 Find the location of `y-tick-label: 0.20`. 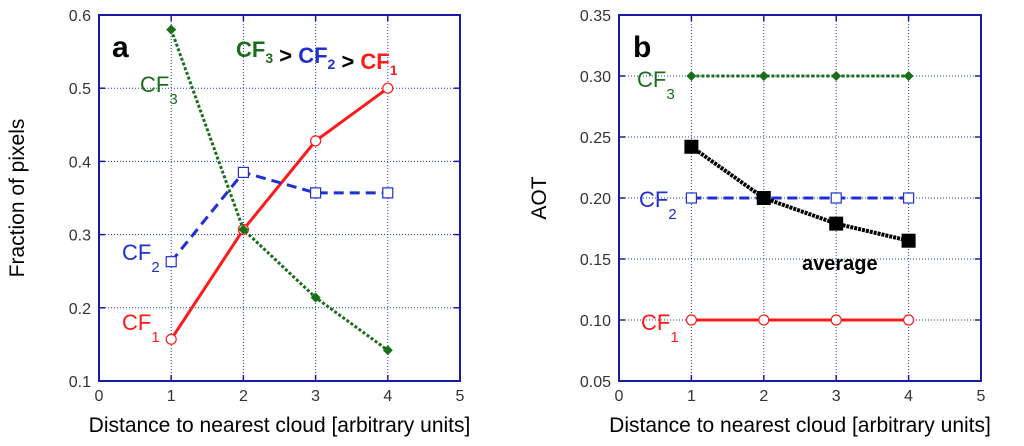

y-tick-label: 0.20 is located at coordinates (595, 199).